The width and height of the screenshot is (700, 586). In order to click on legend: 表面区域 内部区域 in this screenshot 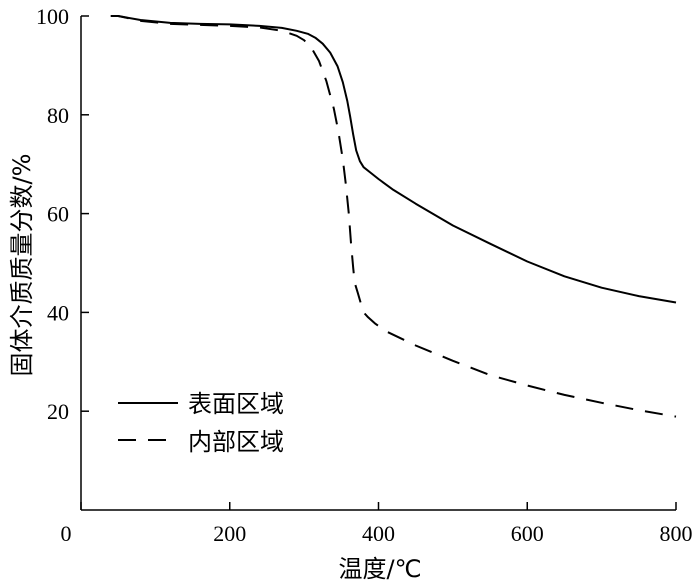, I will do `click(201, 423)`.